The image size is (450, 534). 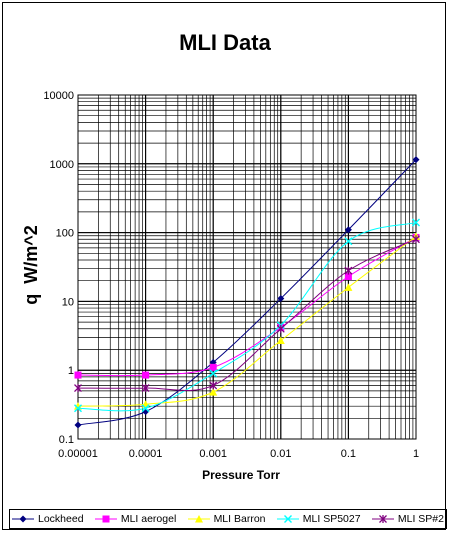 I want to click on x-tick-label: 1, so click(x=416, y=454).